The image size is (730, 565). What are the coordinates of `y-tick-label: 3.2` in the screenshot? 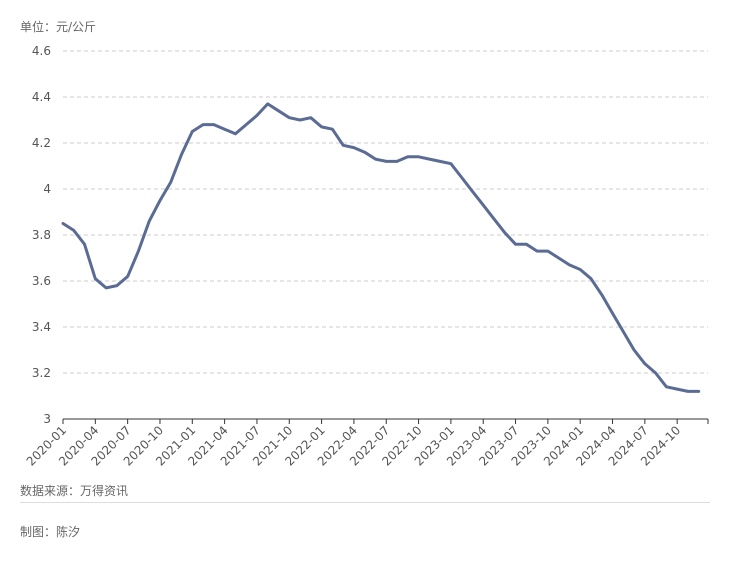 It's located at (41, 373).